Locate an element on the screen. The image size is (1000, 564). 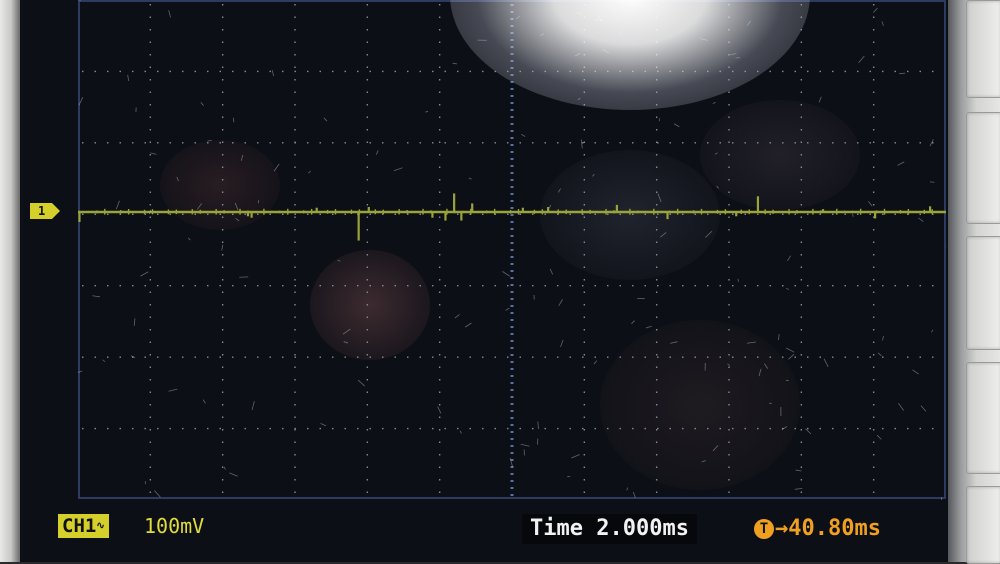
status-bar: CH1∿ 100mV Time 2.000ms T→40.80ms is located at coordinates (484, 530).